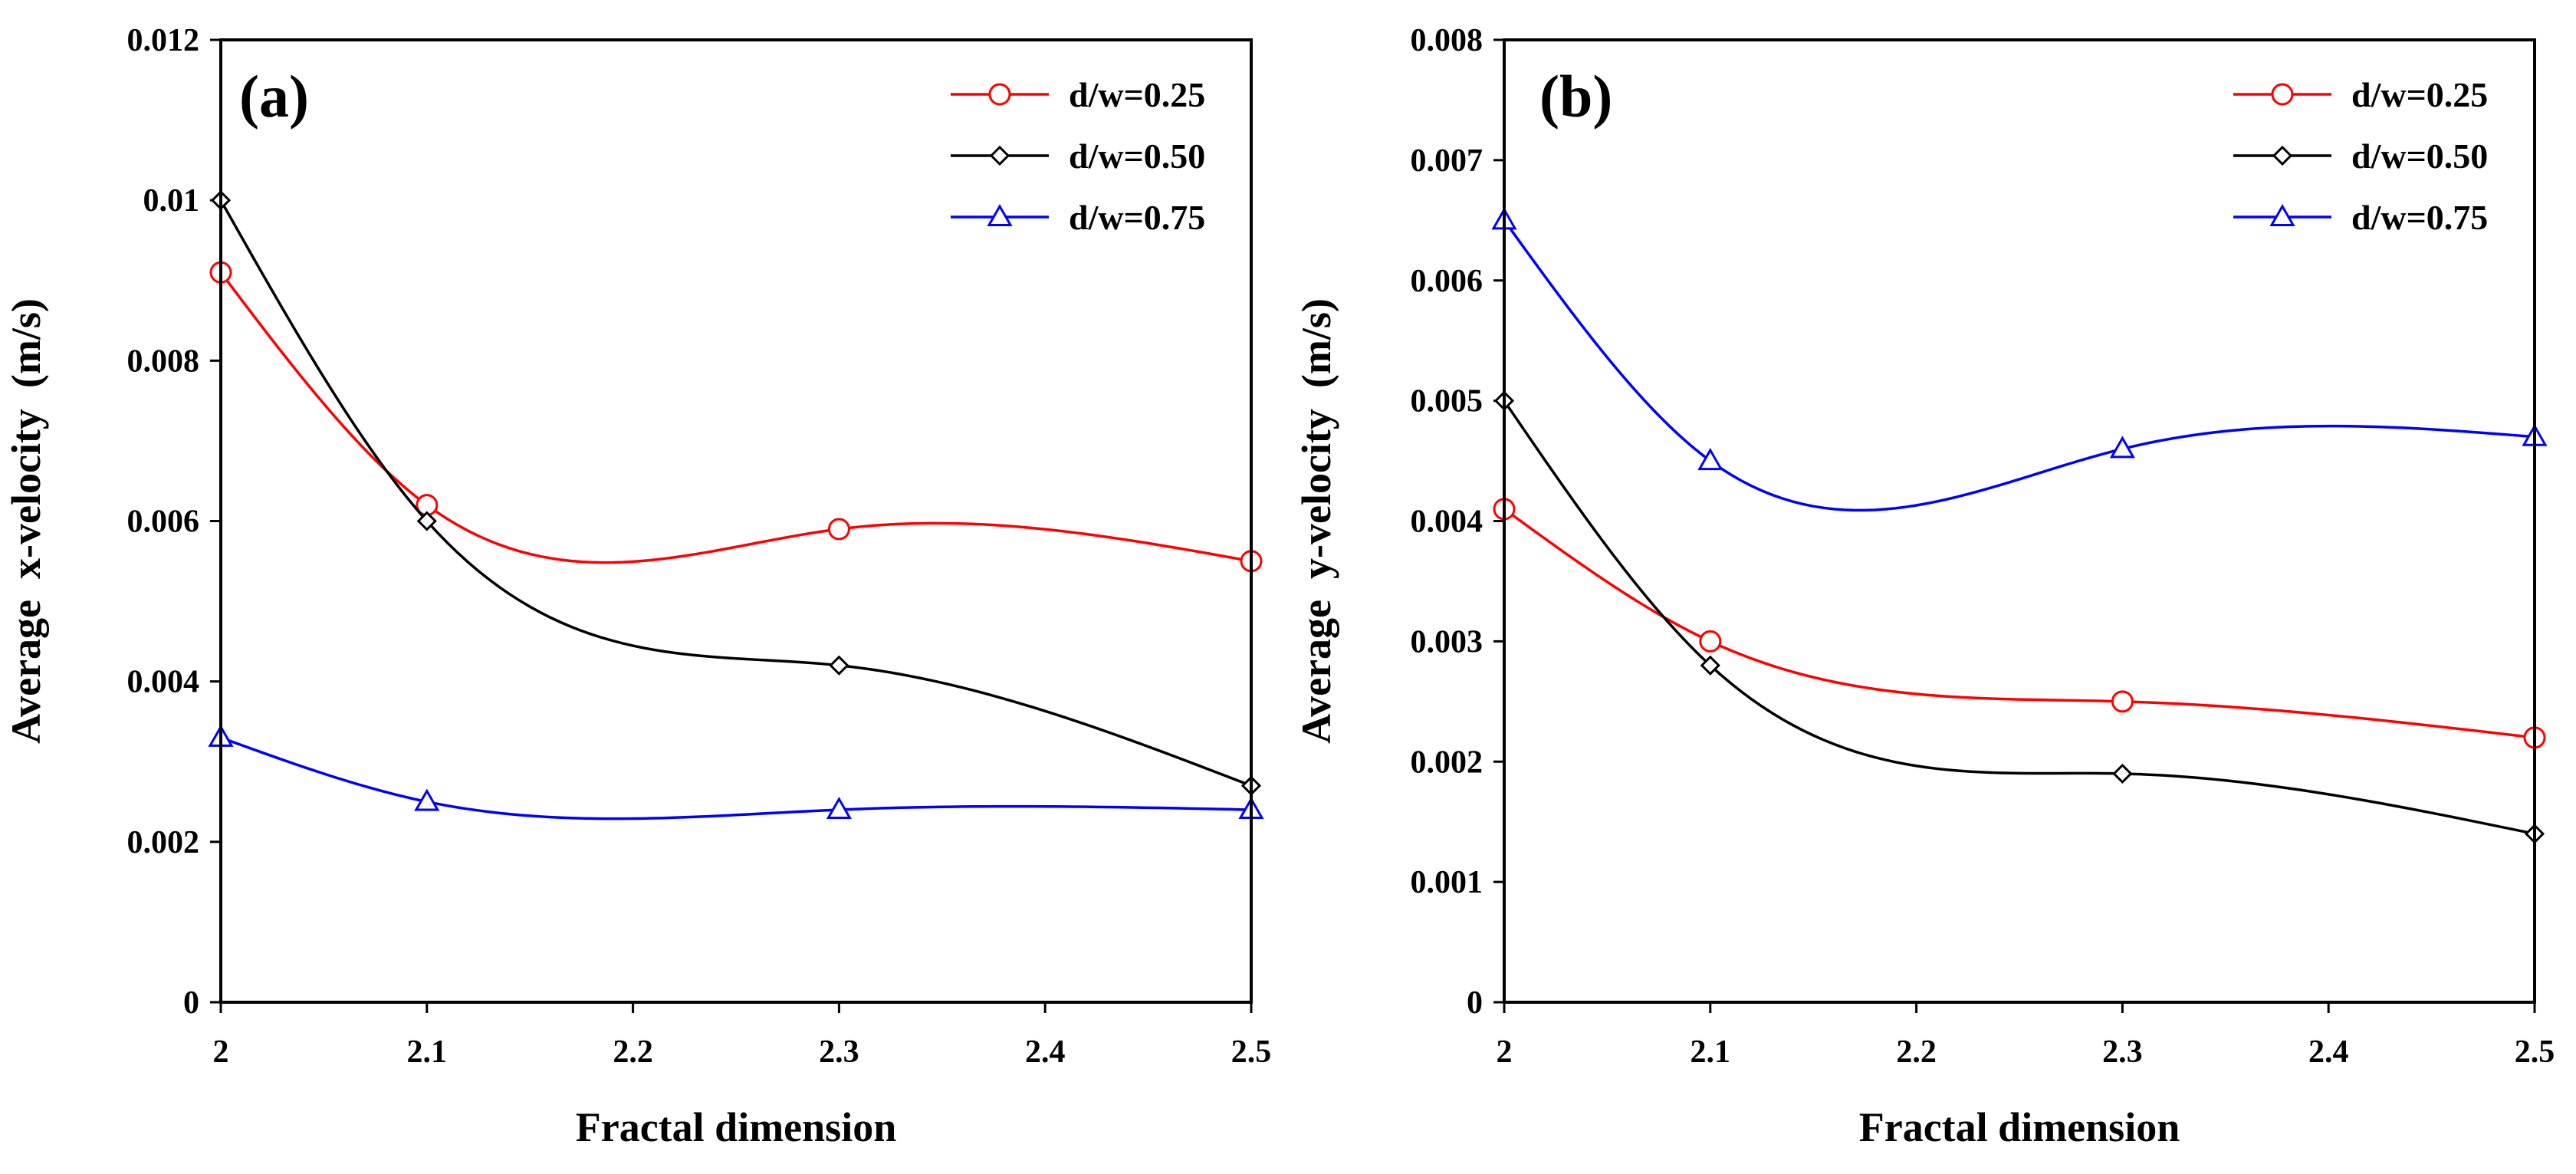  Describe the element at coordinates (1447, 882) in the screenshot. I see `y-tick-label: 0.001` at that location.